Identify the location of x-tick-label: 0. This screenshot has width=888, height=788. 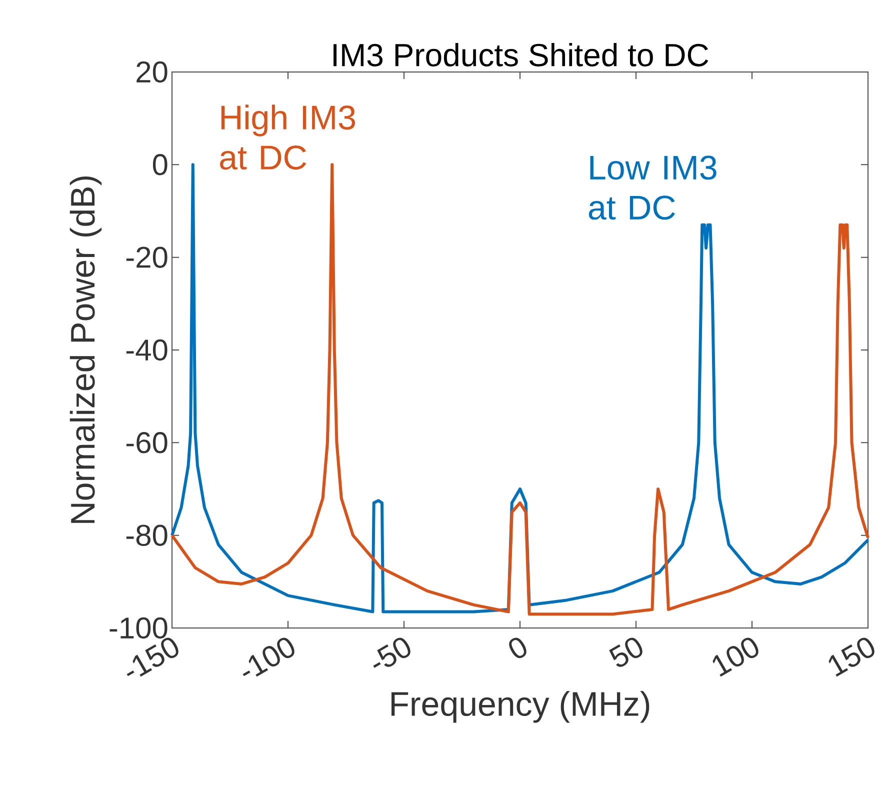
(517, 648).